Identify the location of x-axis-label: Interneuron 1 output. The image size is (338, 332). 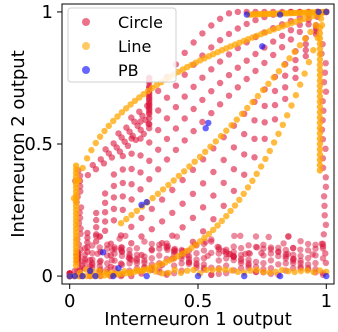
(198, 319).